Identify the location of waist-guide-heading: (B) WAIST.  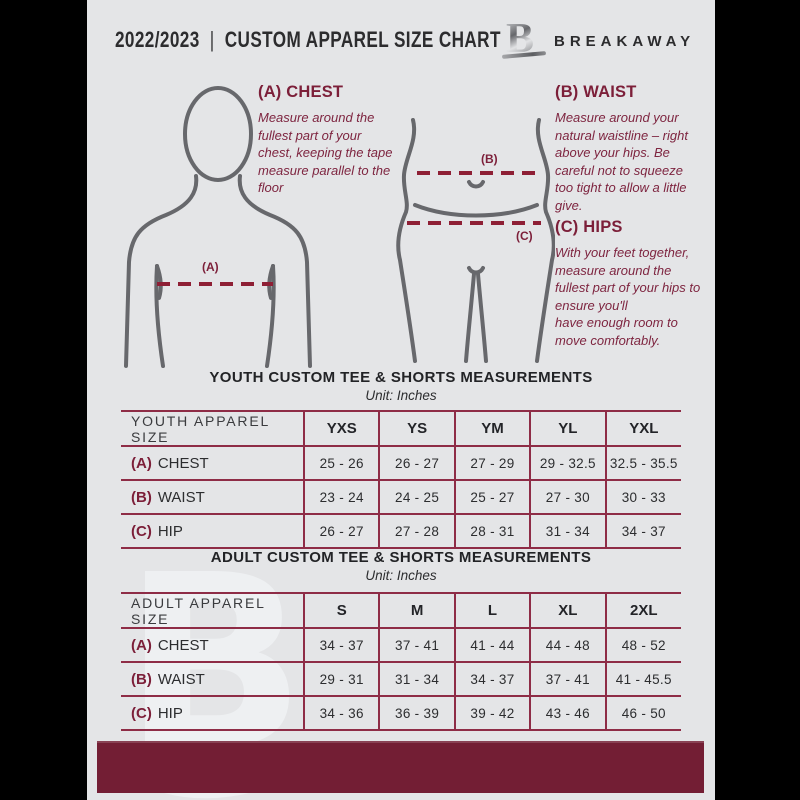
(596, 92).